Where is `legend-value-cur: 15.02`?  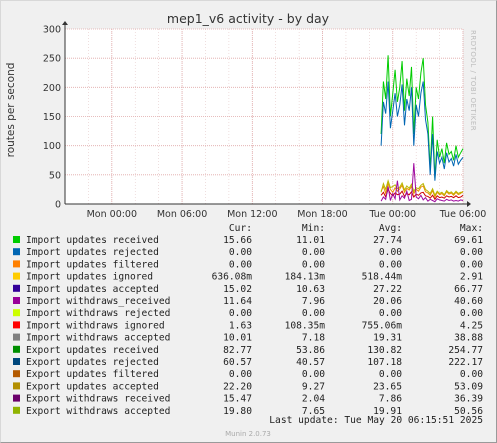
legend-value-cur: 15.02 is located at coordinates (237, 289).